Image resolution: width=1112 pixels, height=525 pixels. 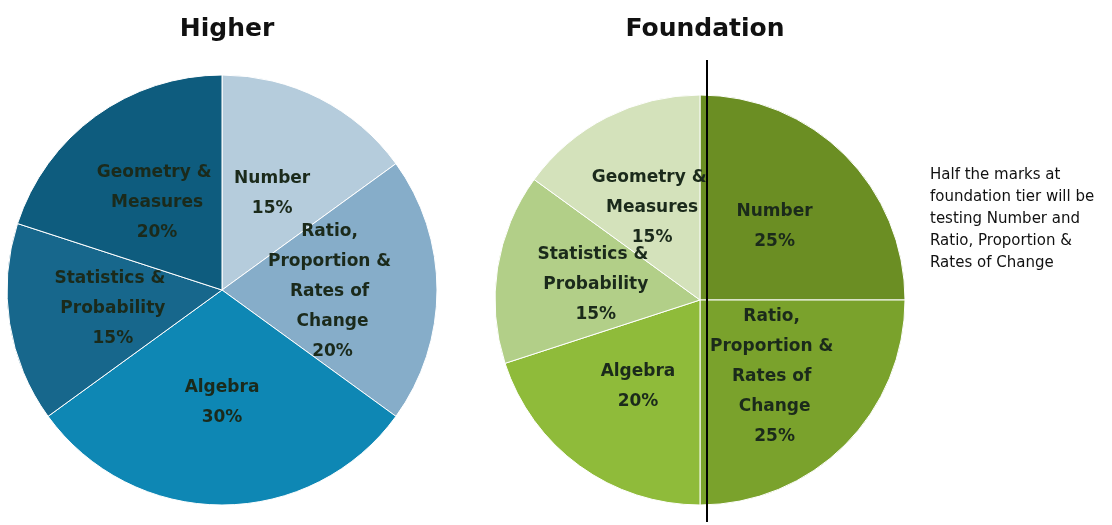 What do you see at coordinates (705, 27) in the screenshot?
I see `chart-title: Foundation` at bounding box center [705, 27].